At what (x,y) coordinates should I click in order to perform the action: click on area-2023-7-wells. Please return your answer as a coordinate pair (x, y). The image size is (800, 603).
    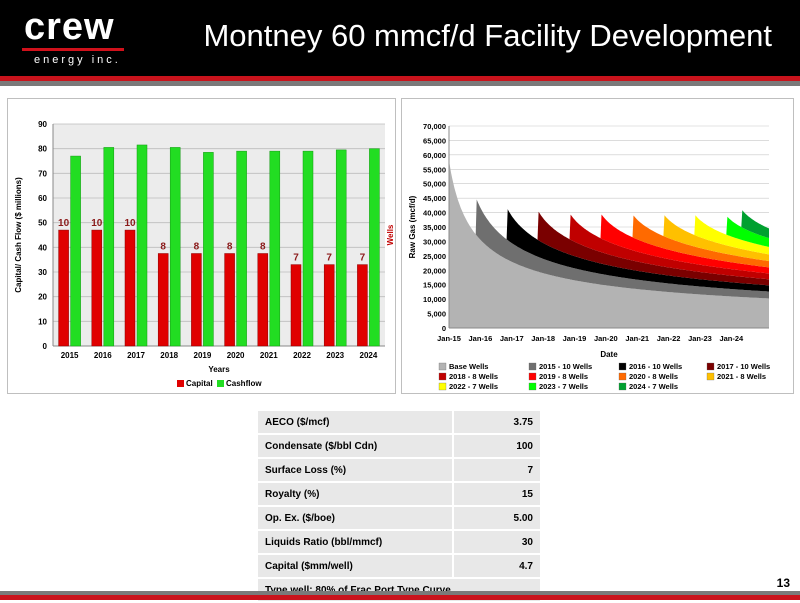
    Looking at the image, I should click on (609, 203).